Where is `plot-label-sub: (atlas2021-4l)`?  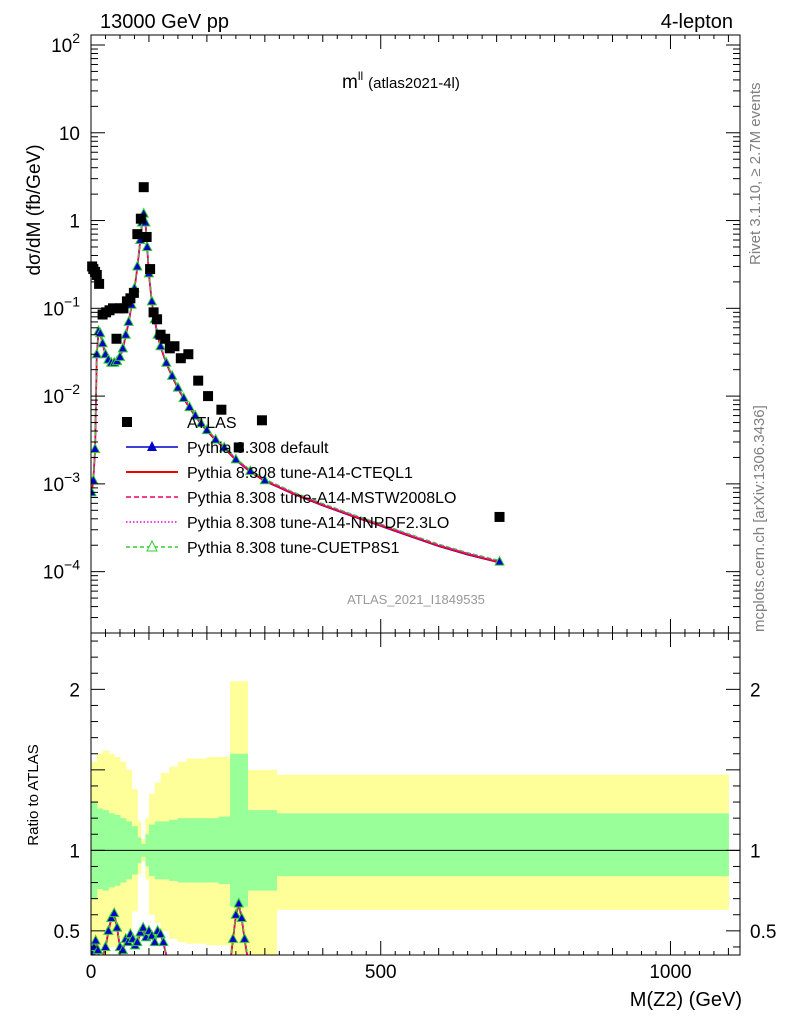
plot-label-sub: (atlas2021-4l) is located at coordinates (414, 83).